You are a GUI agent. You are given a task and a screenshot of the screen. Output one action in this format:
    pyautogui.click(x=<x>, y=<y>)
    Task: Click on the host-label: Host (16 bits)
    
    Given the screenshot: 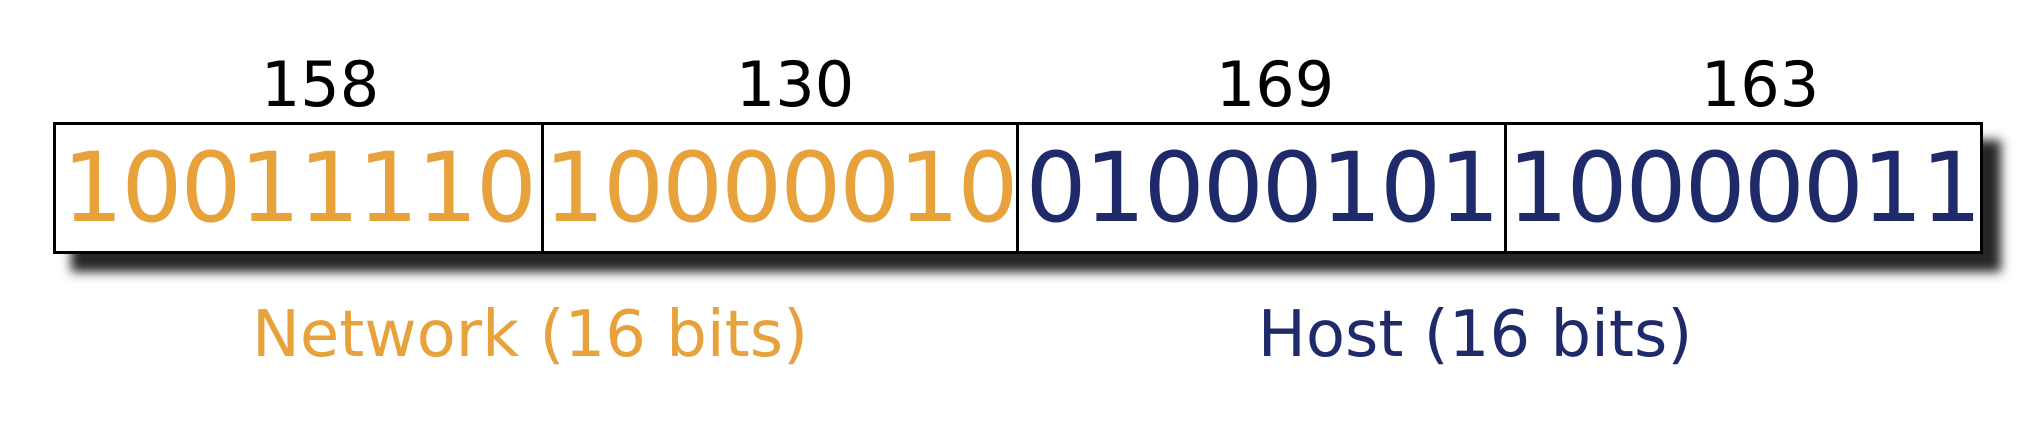 What is the action you would take?
    pyautogui.click(x=1475, y=335)
    